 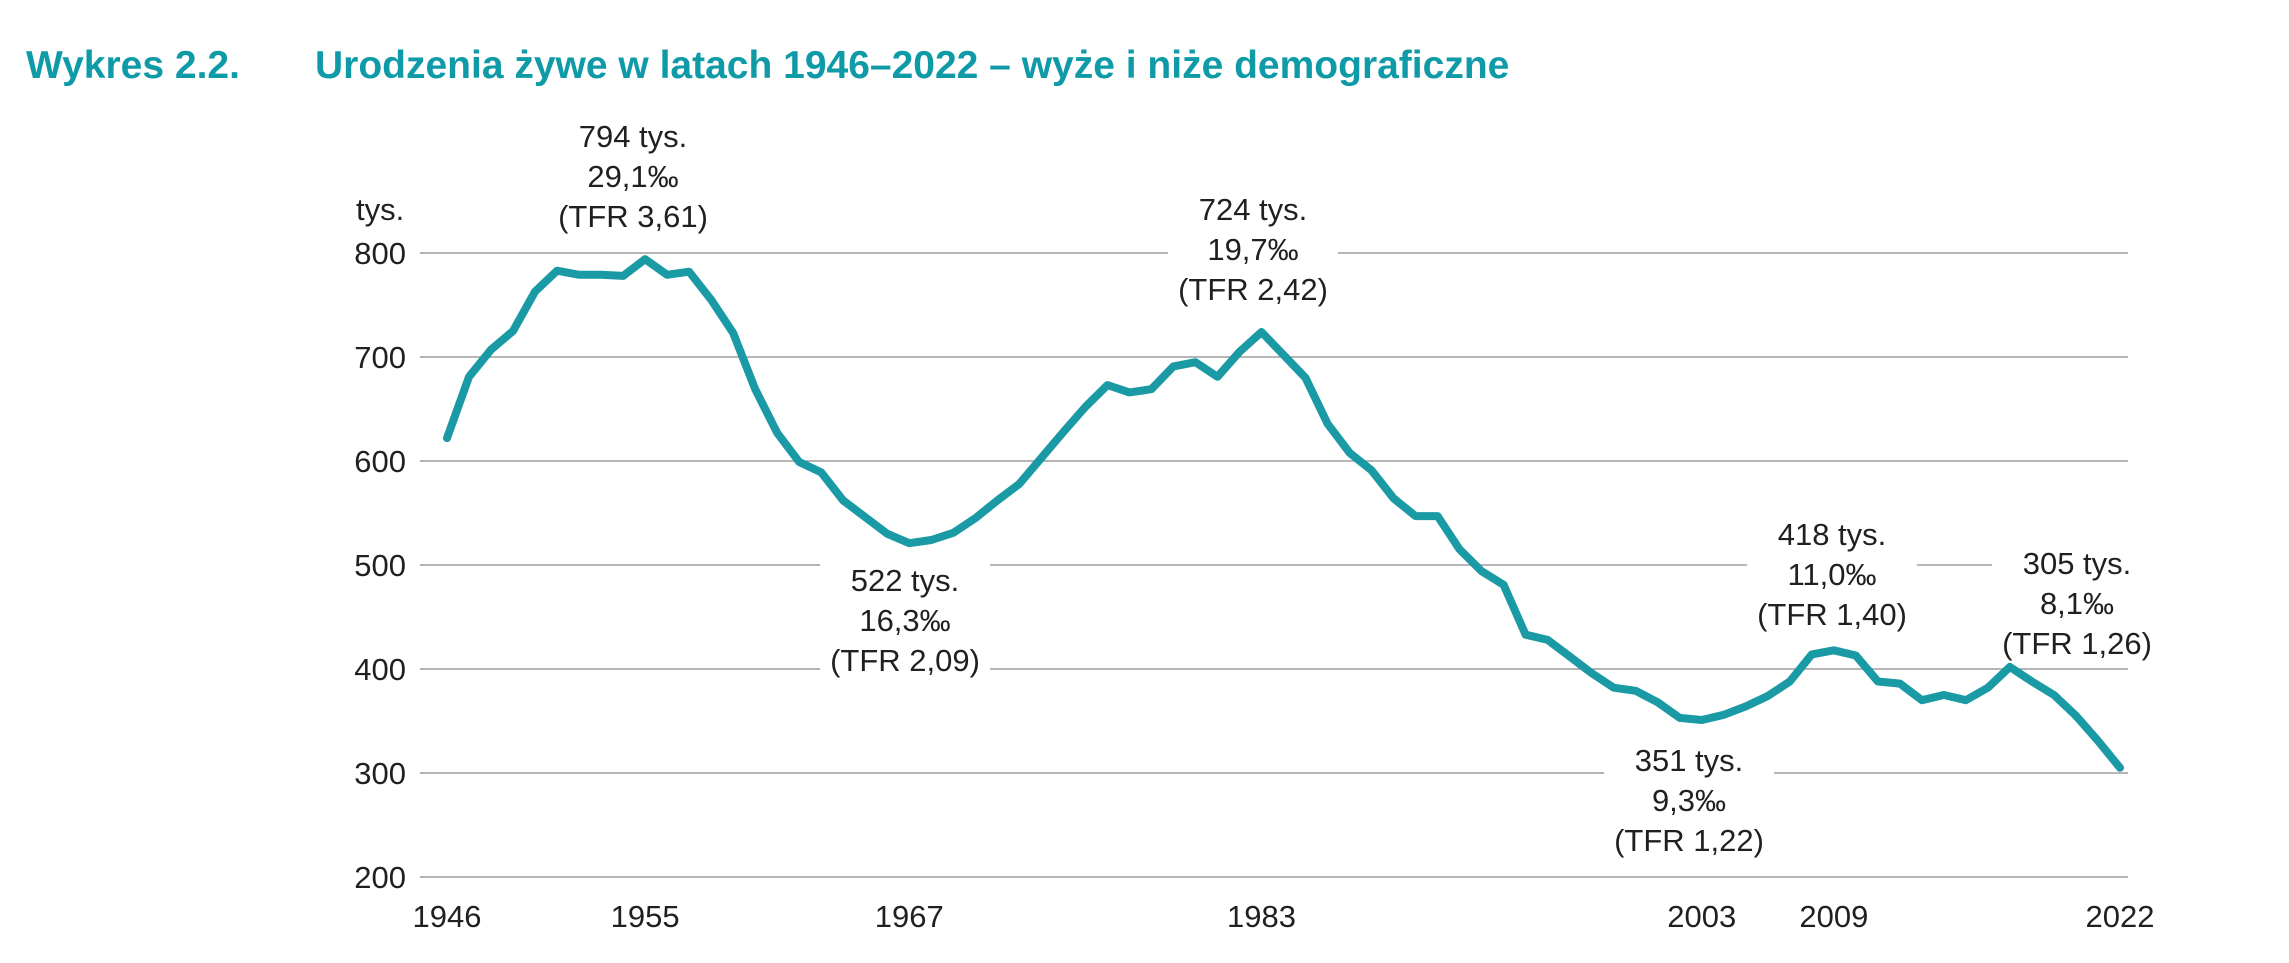 I want to click on y-axis-unit: tys., so click(x=380, y=209).